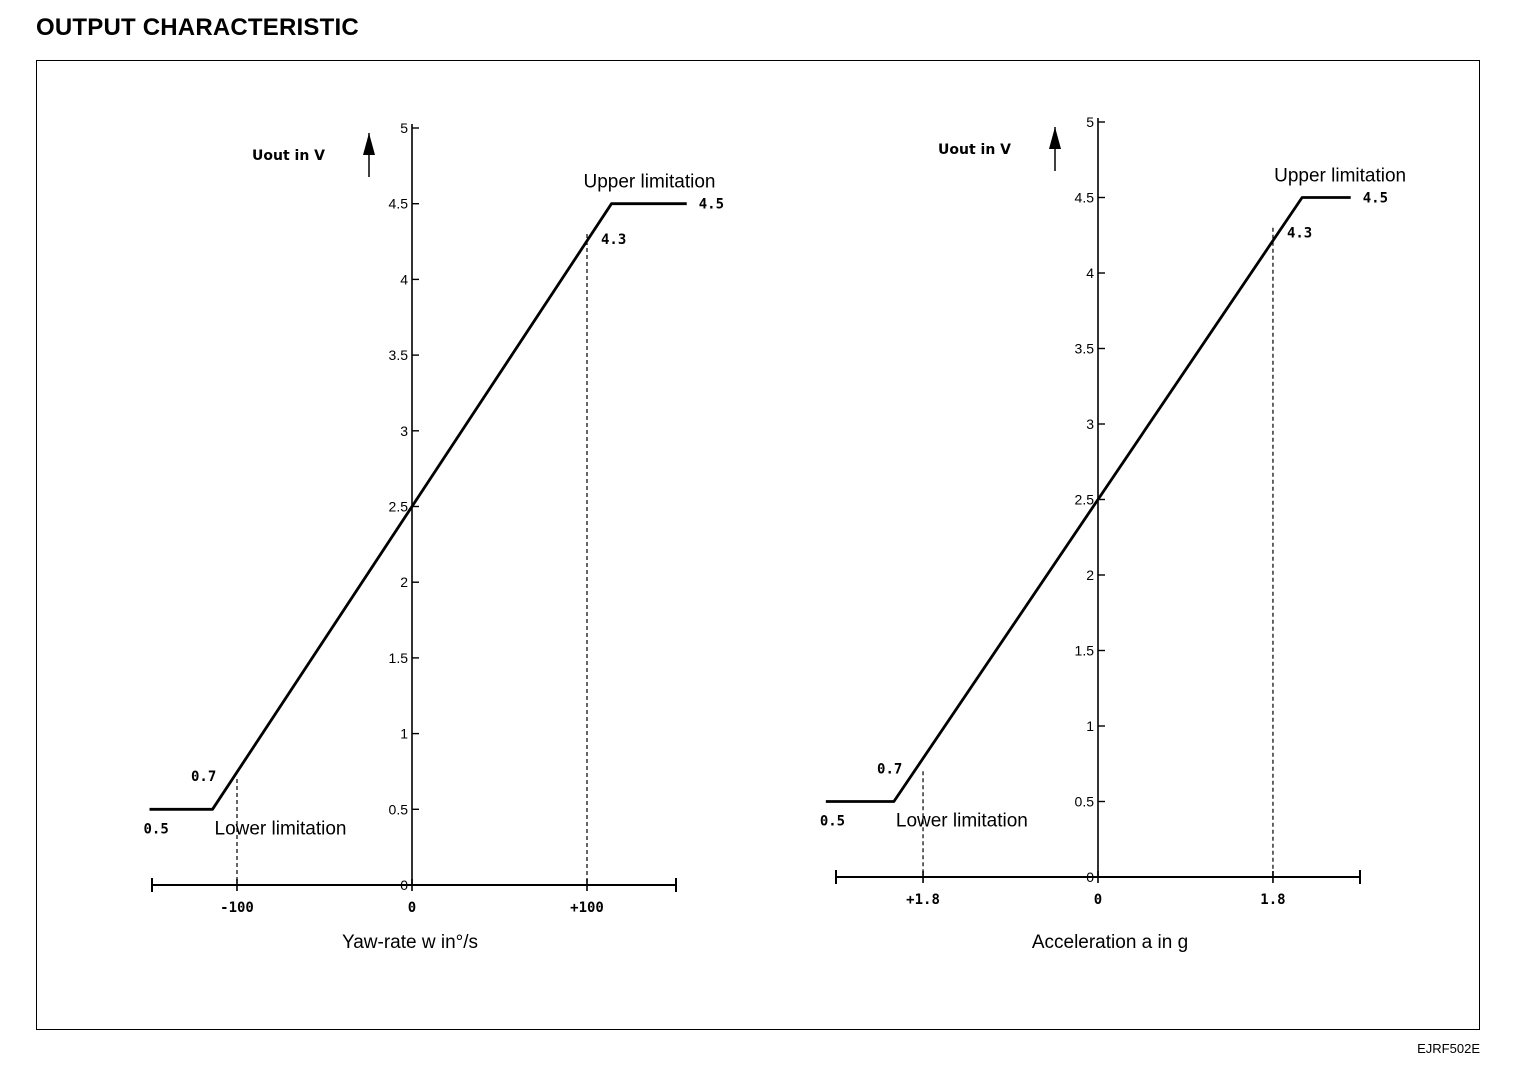  I want to click on x-tick-label: 1.8, so click(1272, 900).